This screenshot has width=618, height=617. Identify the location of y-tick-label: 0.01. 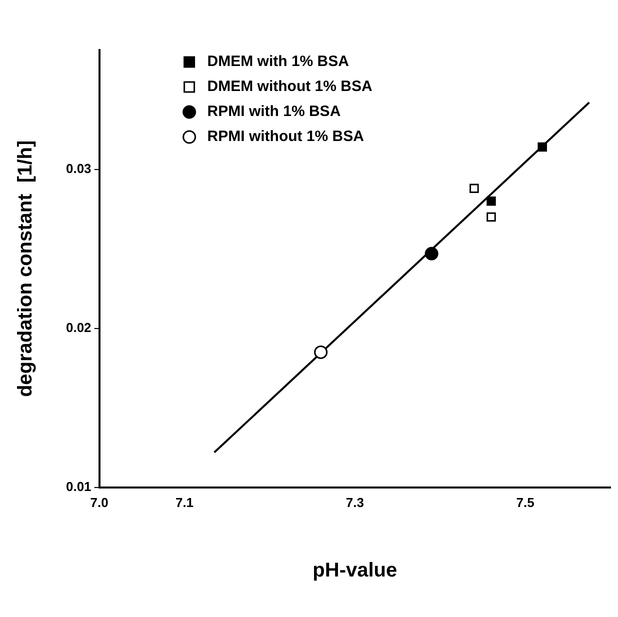
(79, 486).